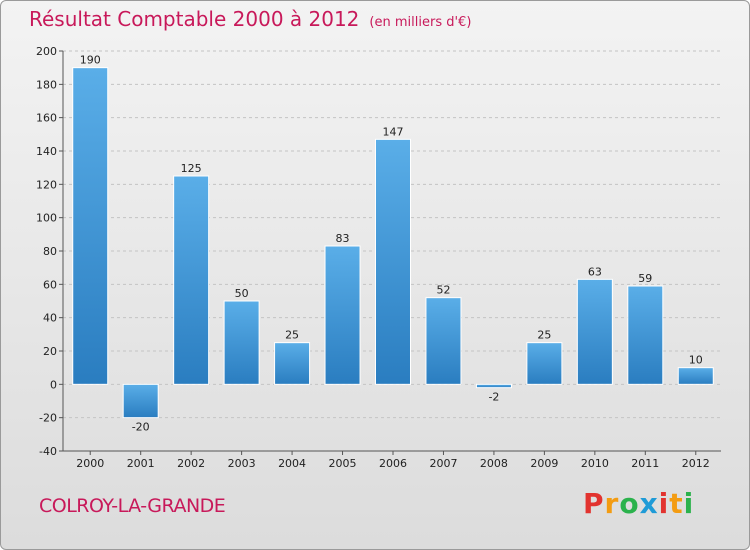 The width and height of the screenshot is (750, 550). I want to click on bar-2003, so click(241, 342).